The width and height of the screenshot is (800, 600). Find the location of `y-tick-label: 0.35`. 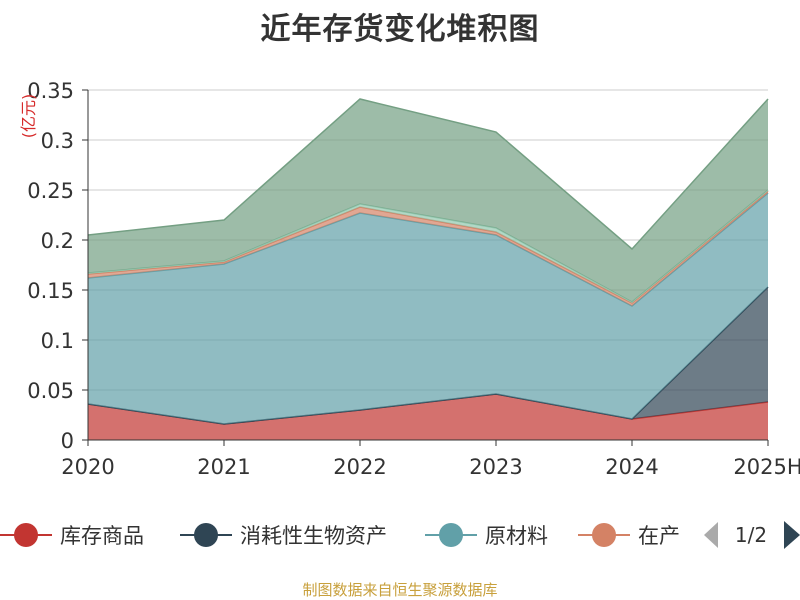

y-tick-label: 0.35 is located at coordinates (50, 91).